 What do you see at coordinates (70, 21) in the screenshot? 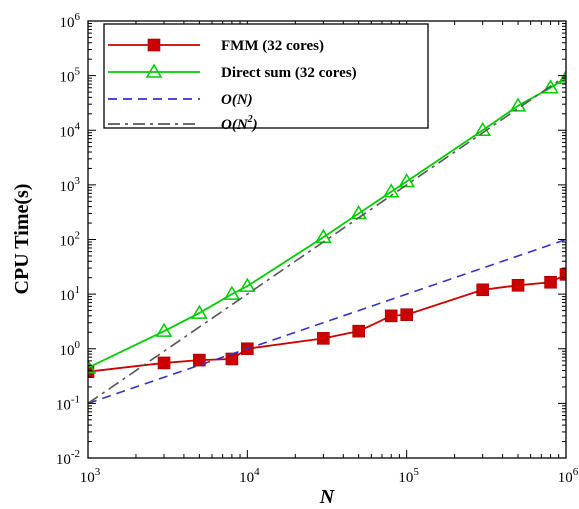
I see `y-tick-label: 10⁶` at bounding box center [70, 21].